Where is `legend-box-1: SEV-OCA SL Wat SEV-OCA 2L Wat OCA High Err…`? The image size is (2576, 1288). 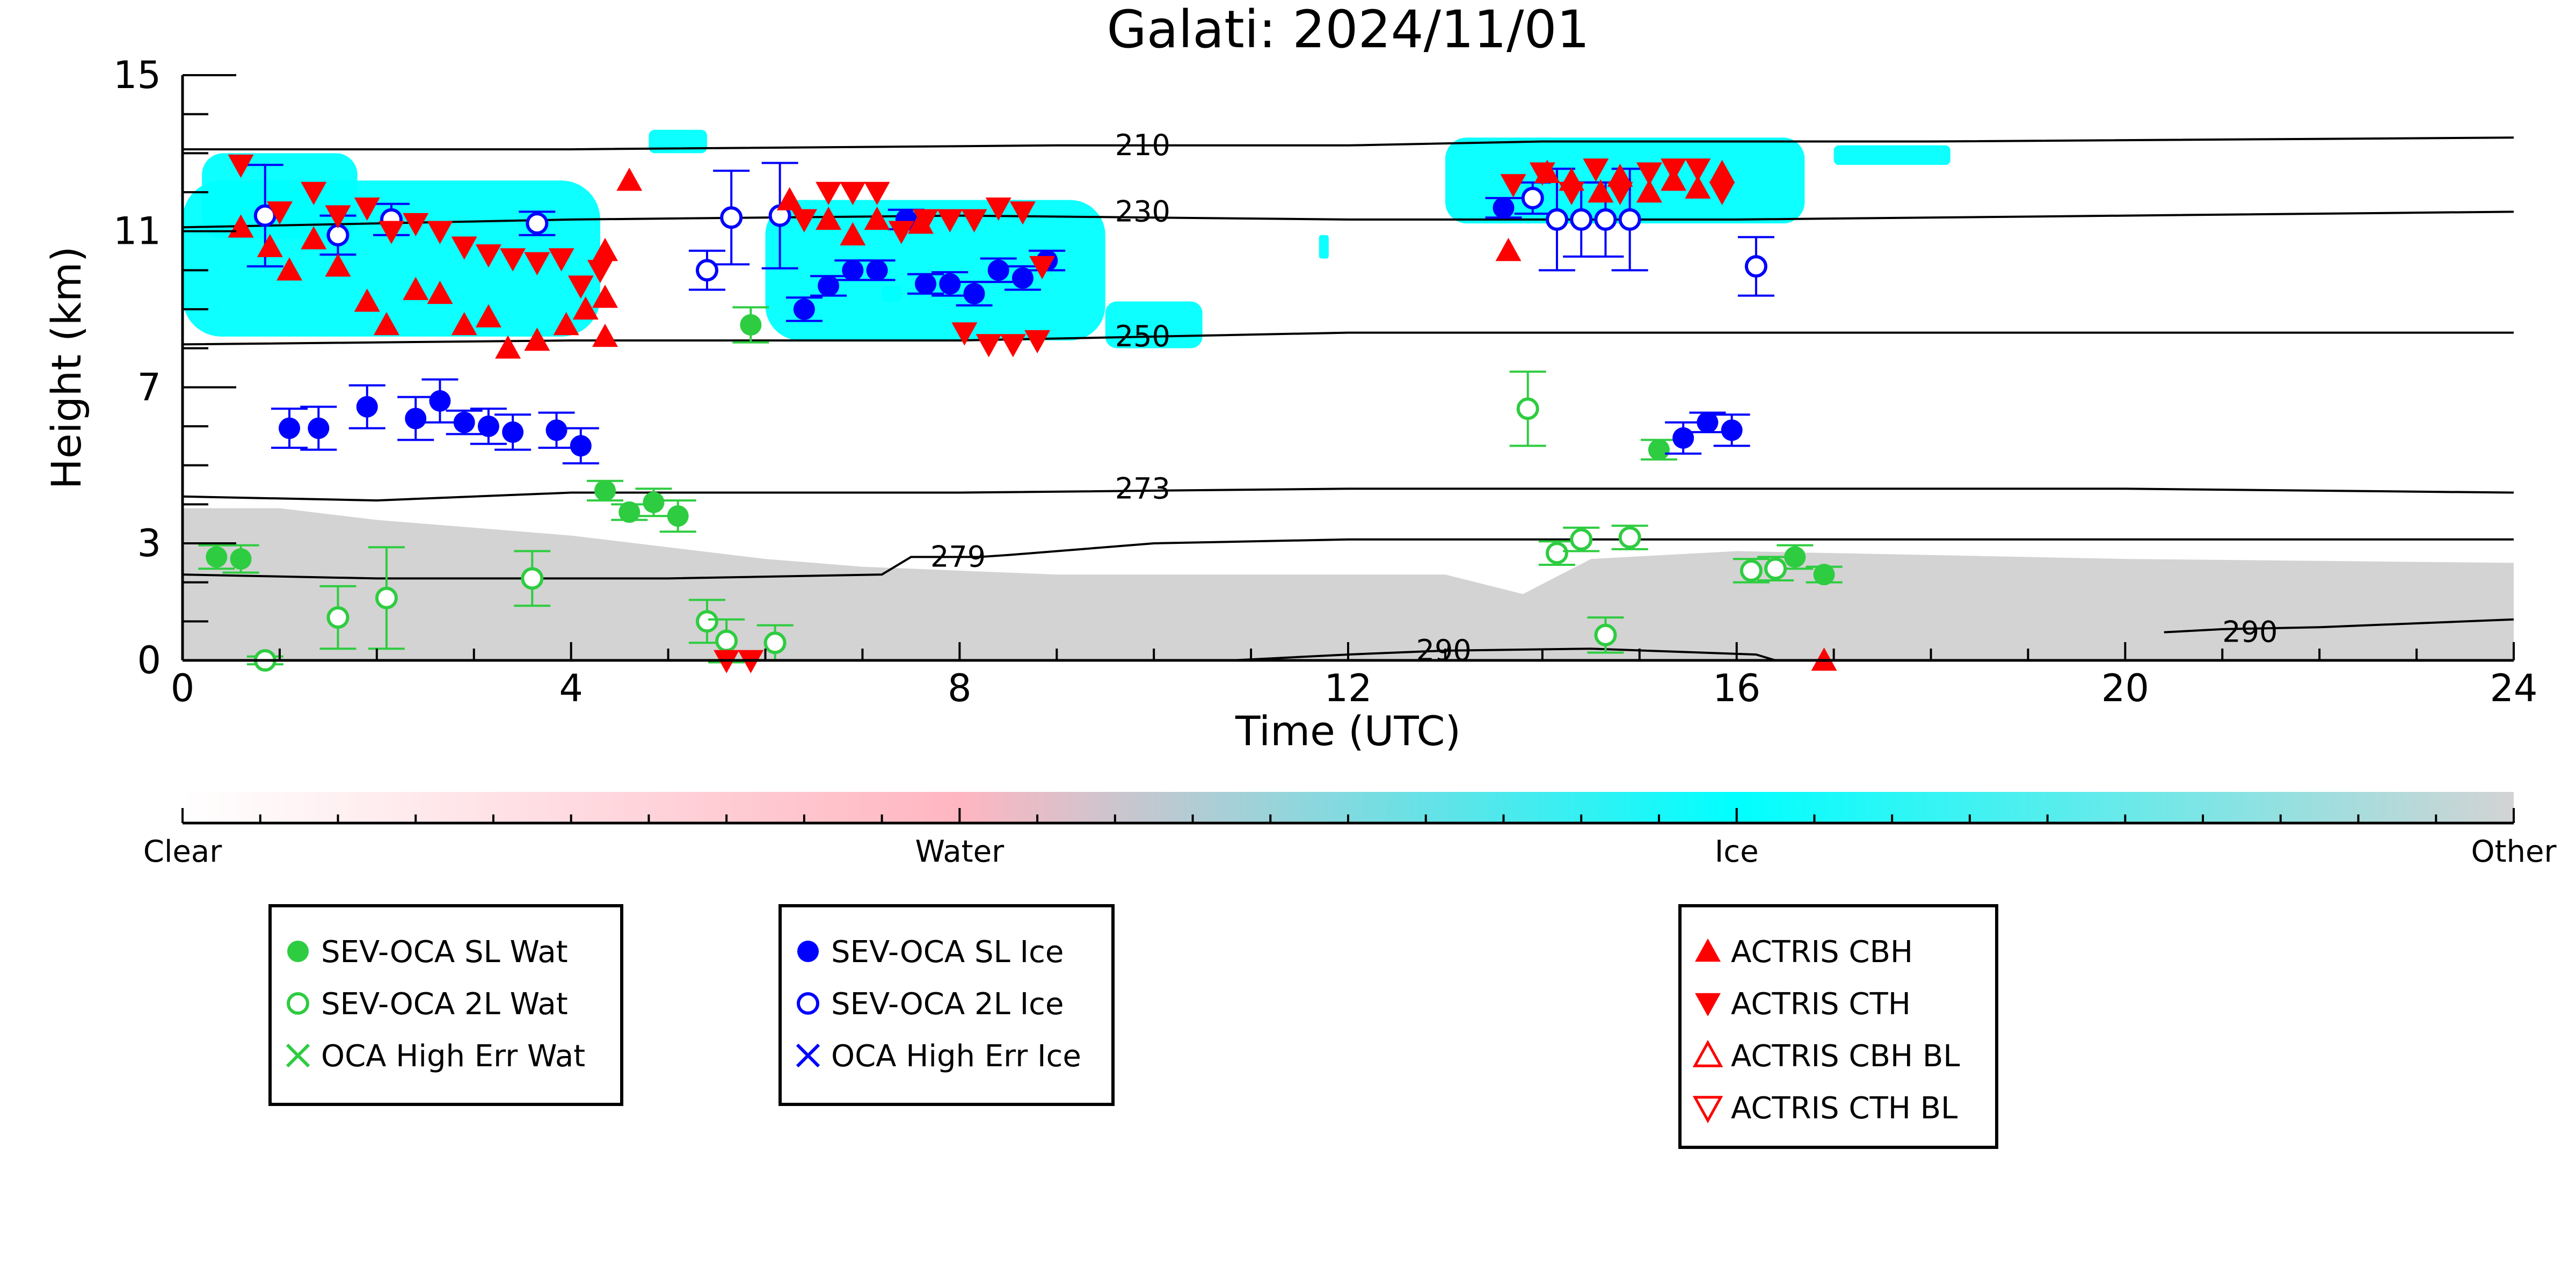 legend-box-1: SEV-OCA SL Wat SEV-OCA 2L Wat OCA High Err… is located at coordinates (445, 1005).